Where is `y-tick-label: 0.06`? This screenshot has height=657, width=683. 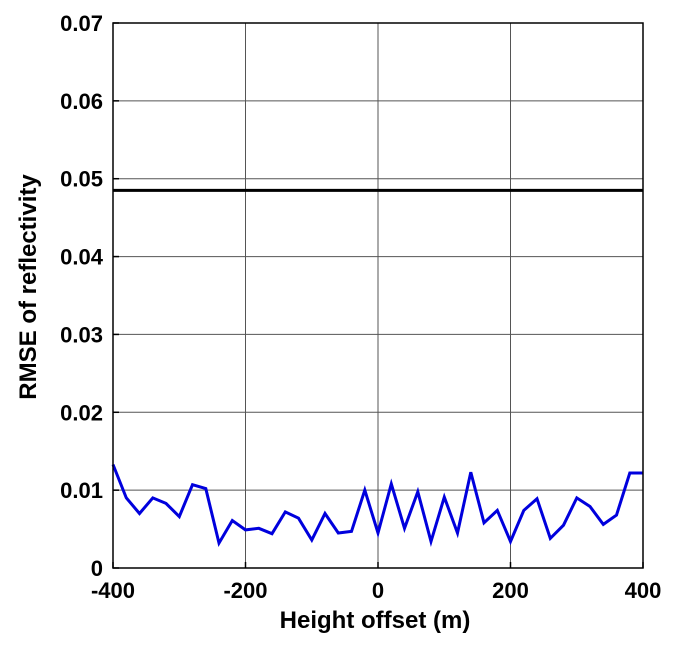
y-tick-label: 0.06 is located at coordinates (81, 101).